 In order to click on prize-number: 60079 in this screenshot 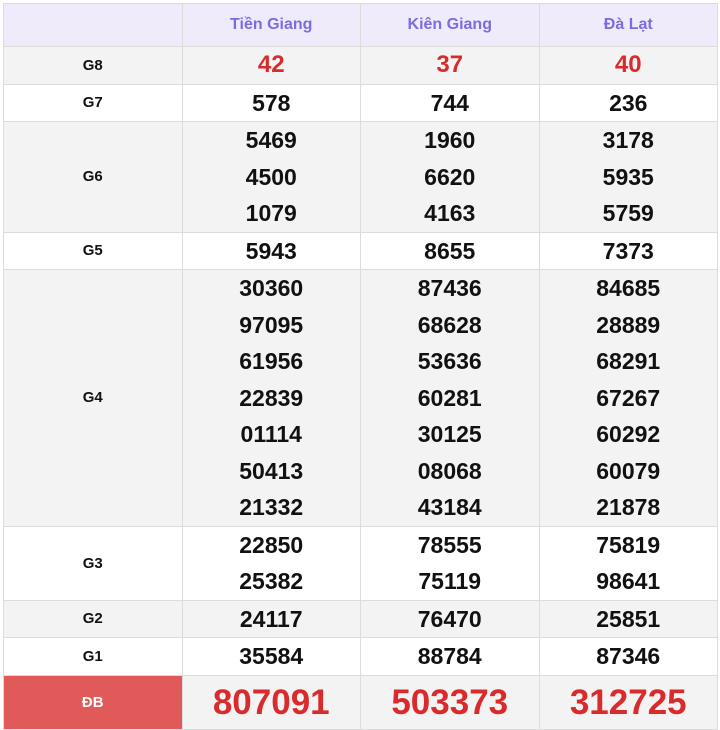, I will do `click(628, 470)`.